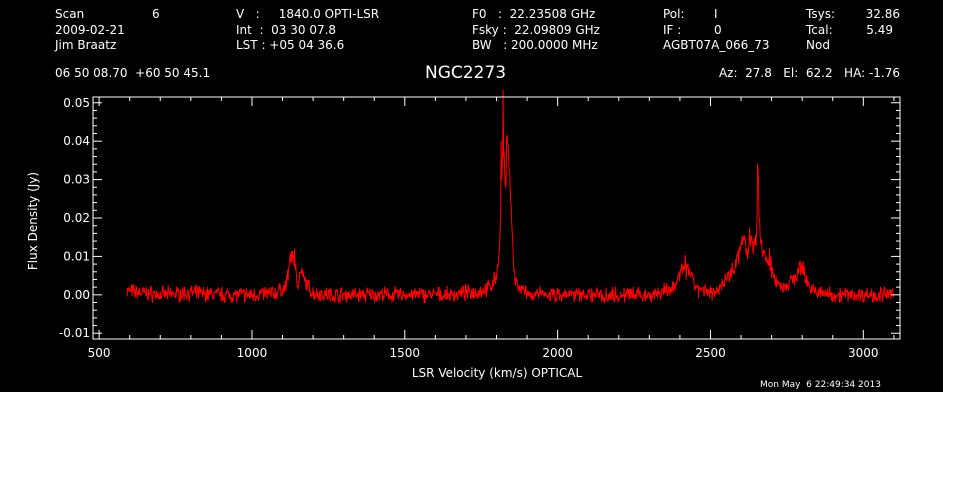 The width and height of the screenshot is (962, 490). Describe the element at coordinates (818, 45) in the screenshot. I see `switching-mode: Nod` at that location.